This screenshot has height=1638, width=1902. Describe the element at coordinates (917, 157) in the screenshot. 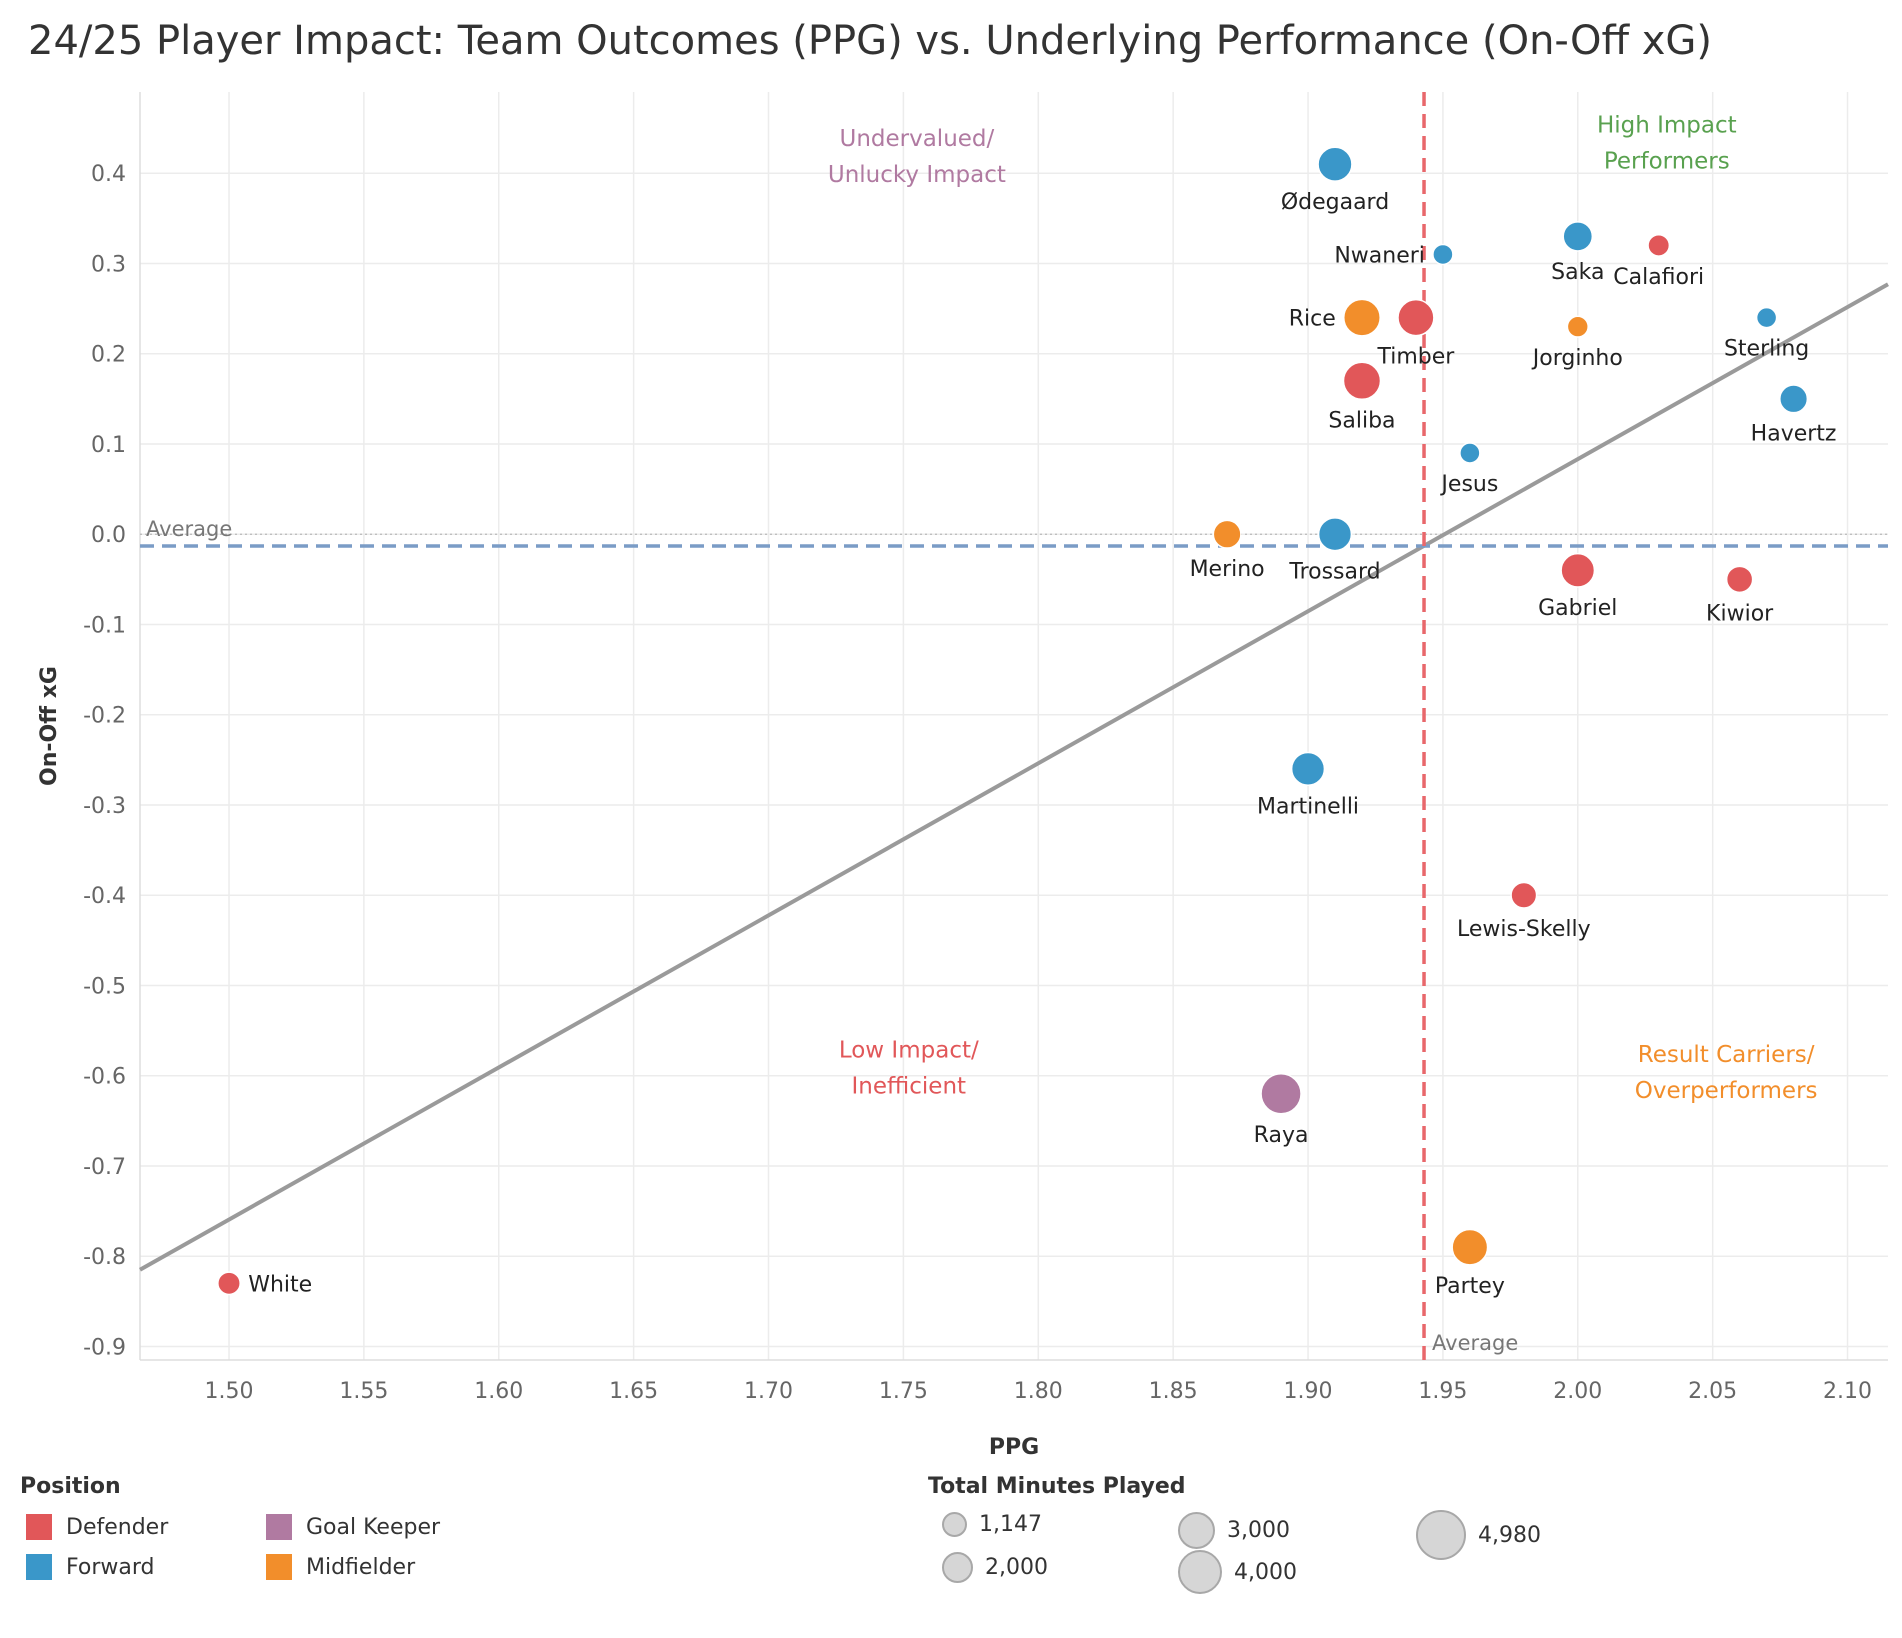

I see `quadrant-label: Undervalued/Unlucky Impact` at that location.